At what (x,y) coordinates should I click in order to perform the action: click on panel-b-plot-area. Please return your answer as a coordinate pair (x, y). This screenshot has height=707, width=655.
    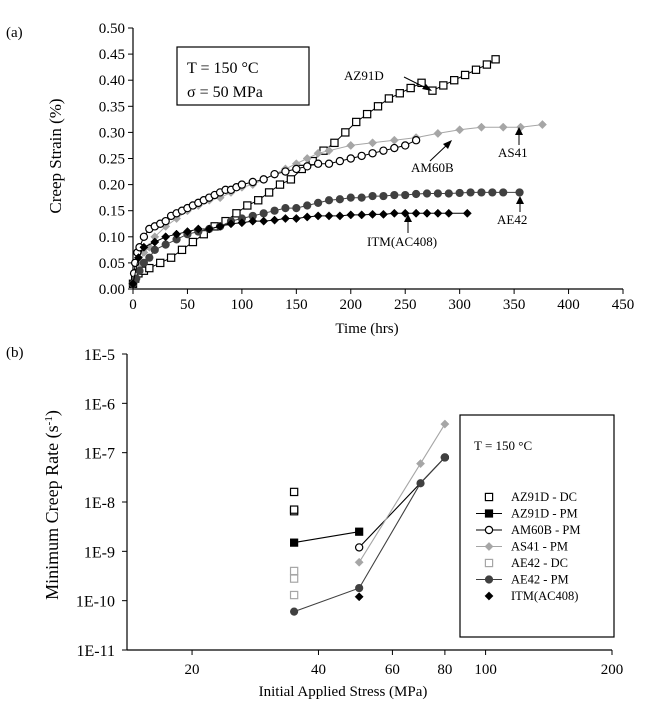
    Looking at the image, I should click on (369, 517).